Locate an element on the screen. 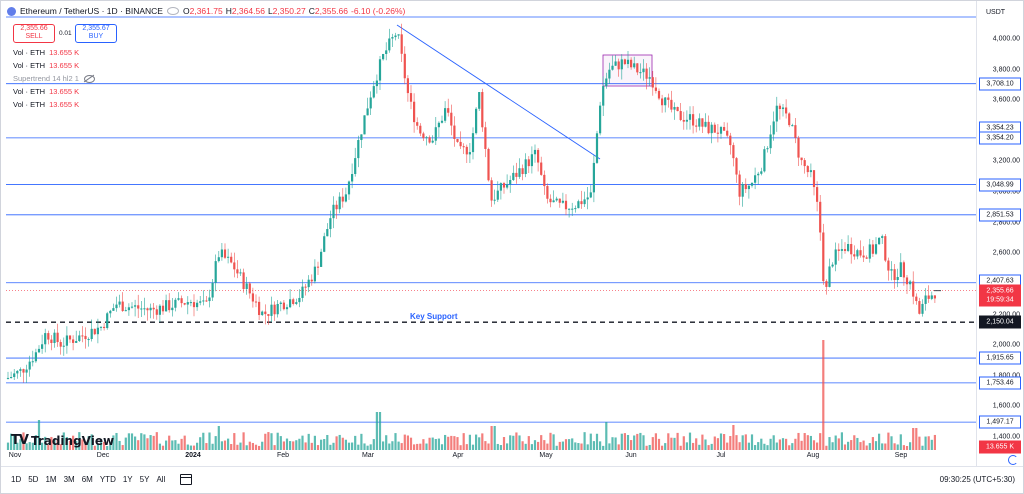 The image size is (1024, 494). calendar-icon is located at coordinates (186, 479).